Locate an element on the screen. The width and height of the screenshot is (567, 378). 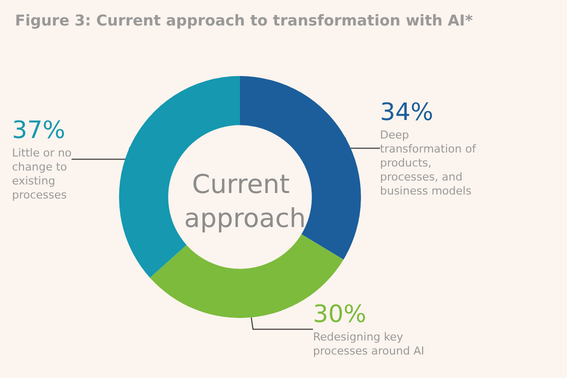
slice-label: Deep transformation of products, processes, and business models is located at coordinates (428, 163).